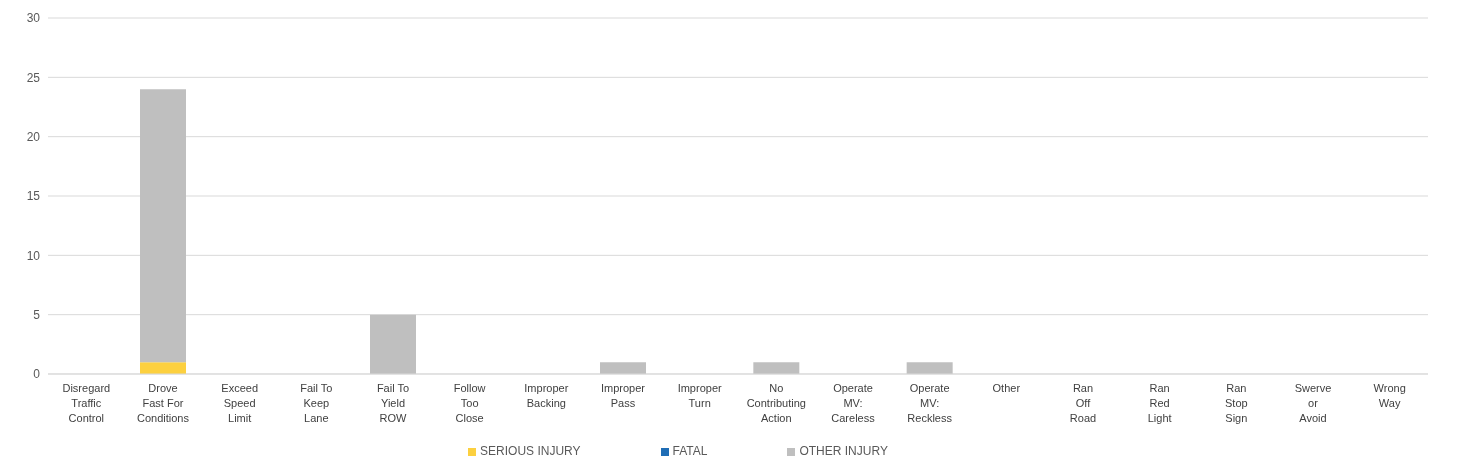 Image resolution: width=1462 pixels, height=471 pixels. I want to click on y-tick-label: 0, so click(37, 374).